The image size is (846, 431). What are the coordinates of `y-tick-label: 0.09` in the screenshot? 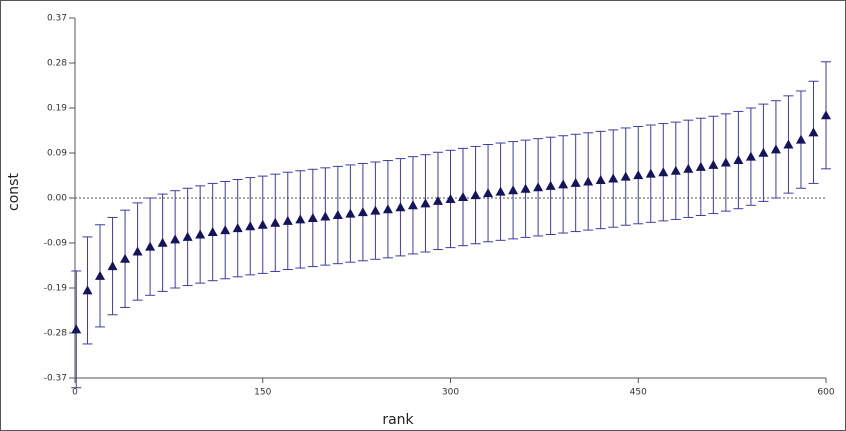 It's located at (57, 154).